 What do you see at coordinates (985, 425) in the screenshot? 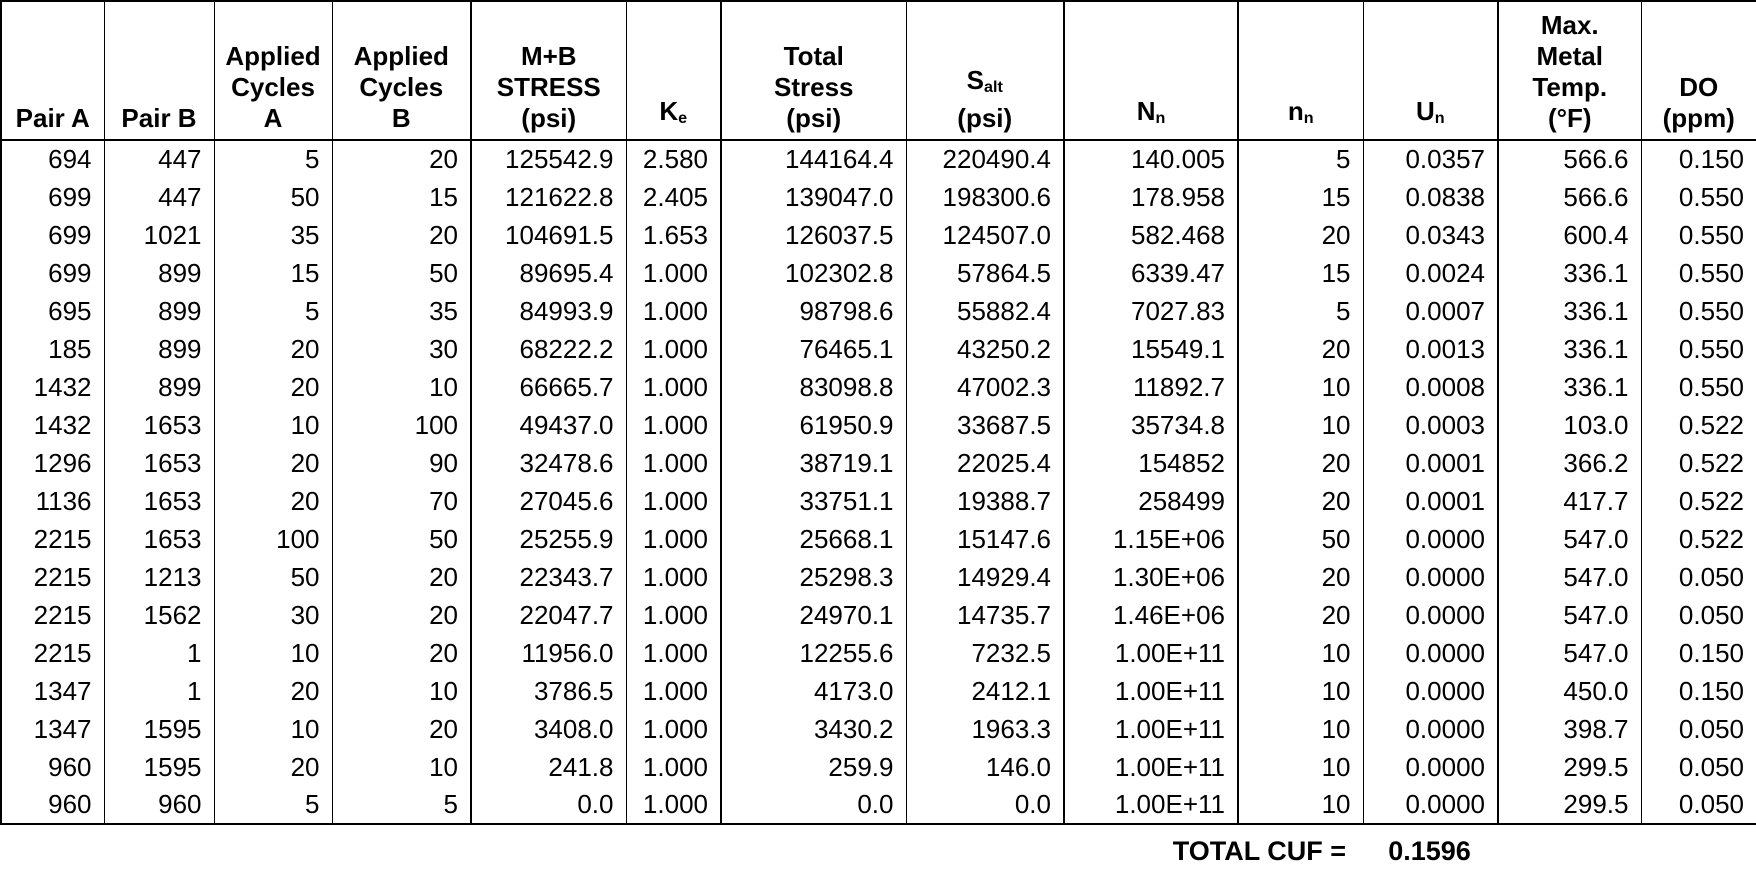
I see `cell-s_alt: 33687.5` at bounding box center [985, 425].